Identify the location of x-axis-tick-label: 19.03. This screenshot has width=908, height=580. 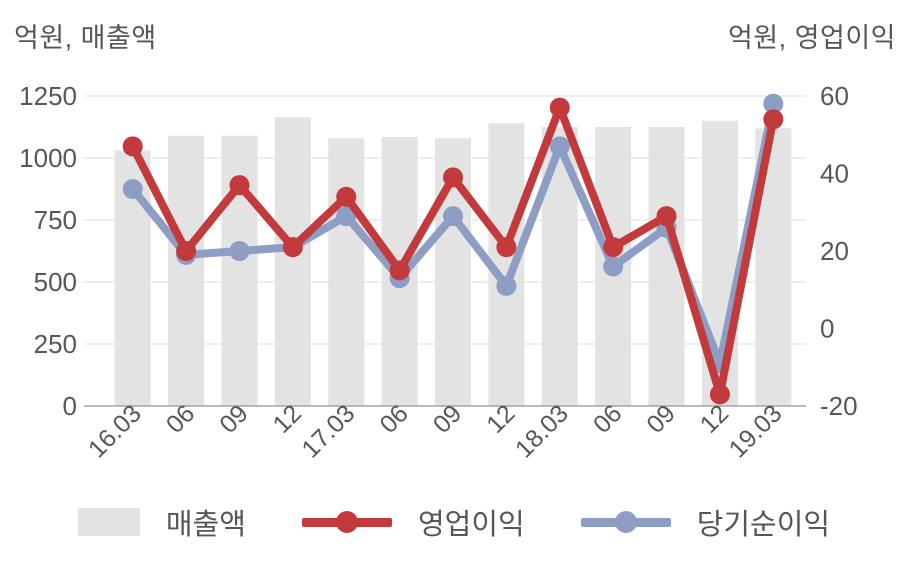
(756, 431).